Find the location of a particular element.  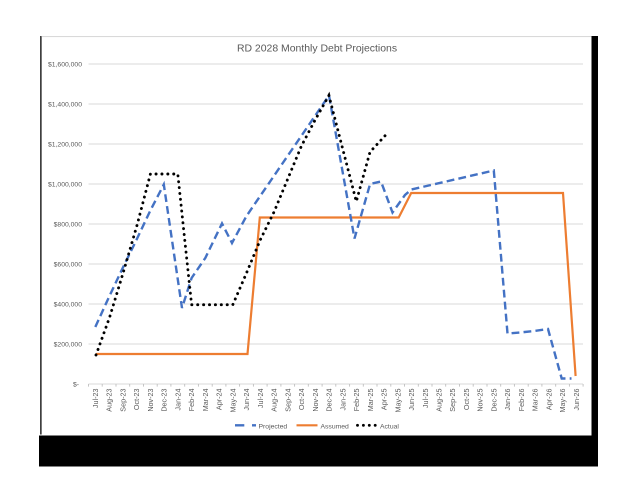

svg-text: $800,000 is located at coordinates (68, 224).